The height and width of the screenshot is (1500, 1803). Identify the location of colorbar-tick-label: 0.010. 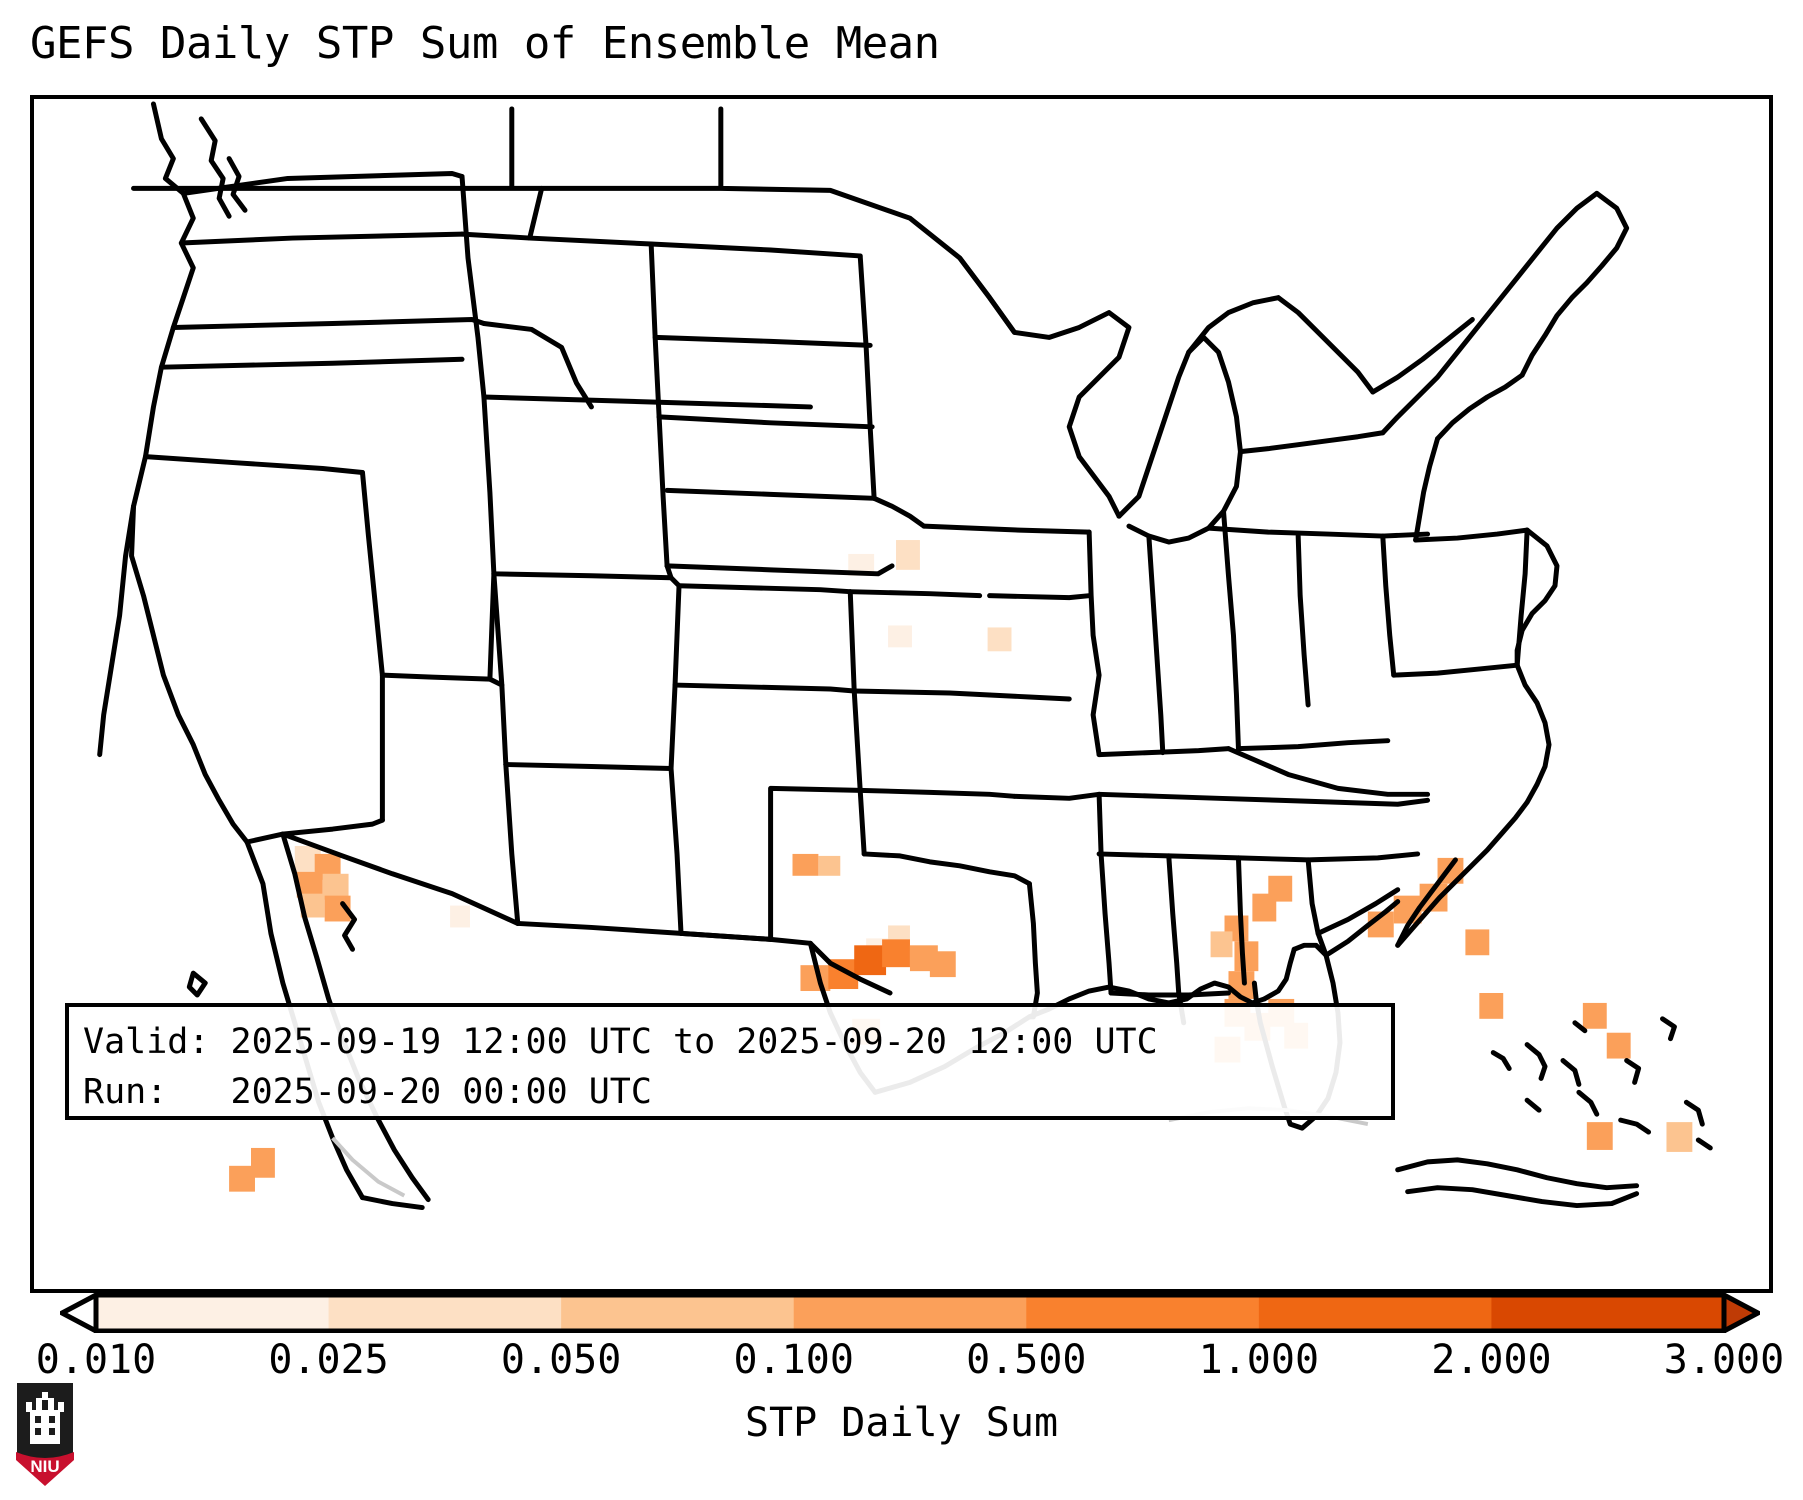
(96, 1360).